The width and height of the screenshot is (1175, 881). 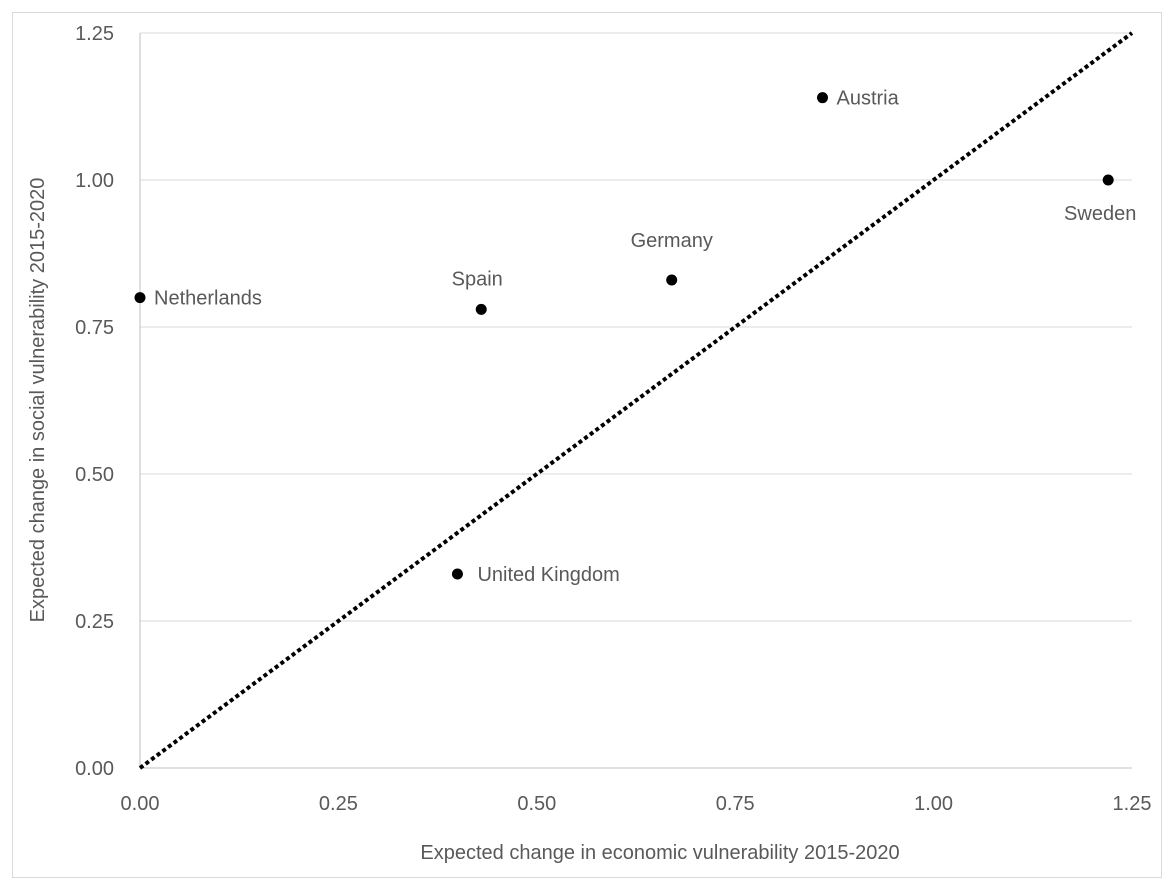 What do you see at coordinates (94, 475) in the screenshot?
I see `y-tick-label: 0.50` at bounding box center [94, 475].